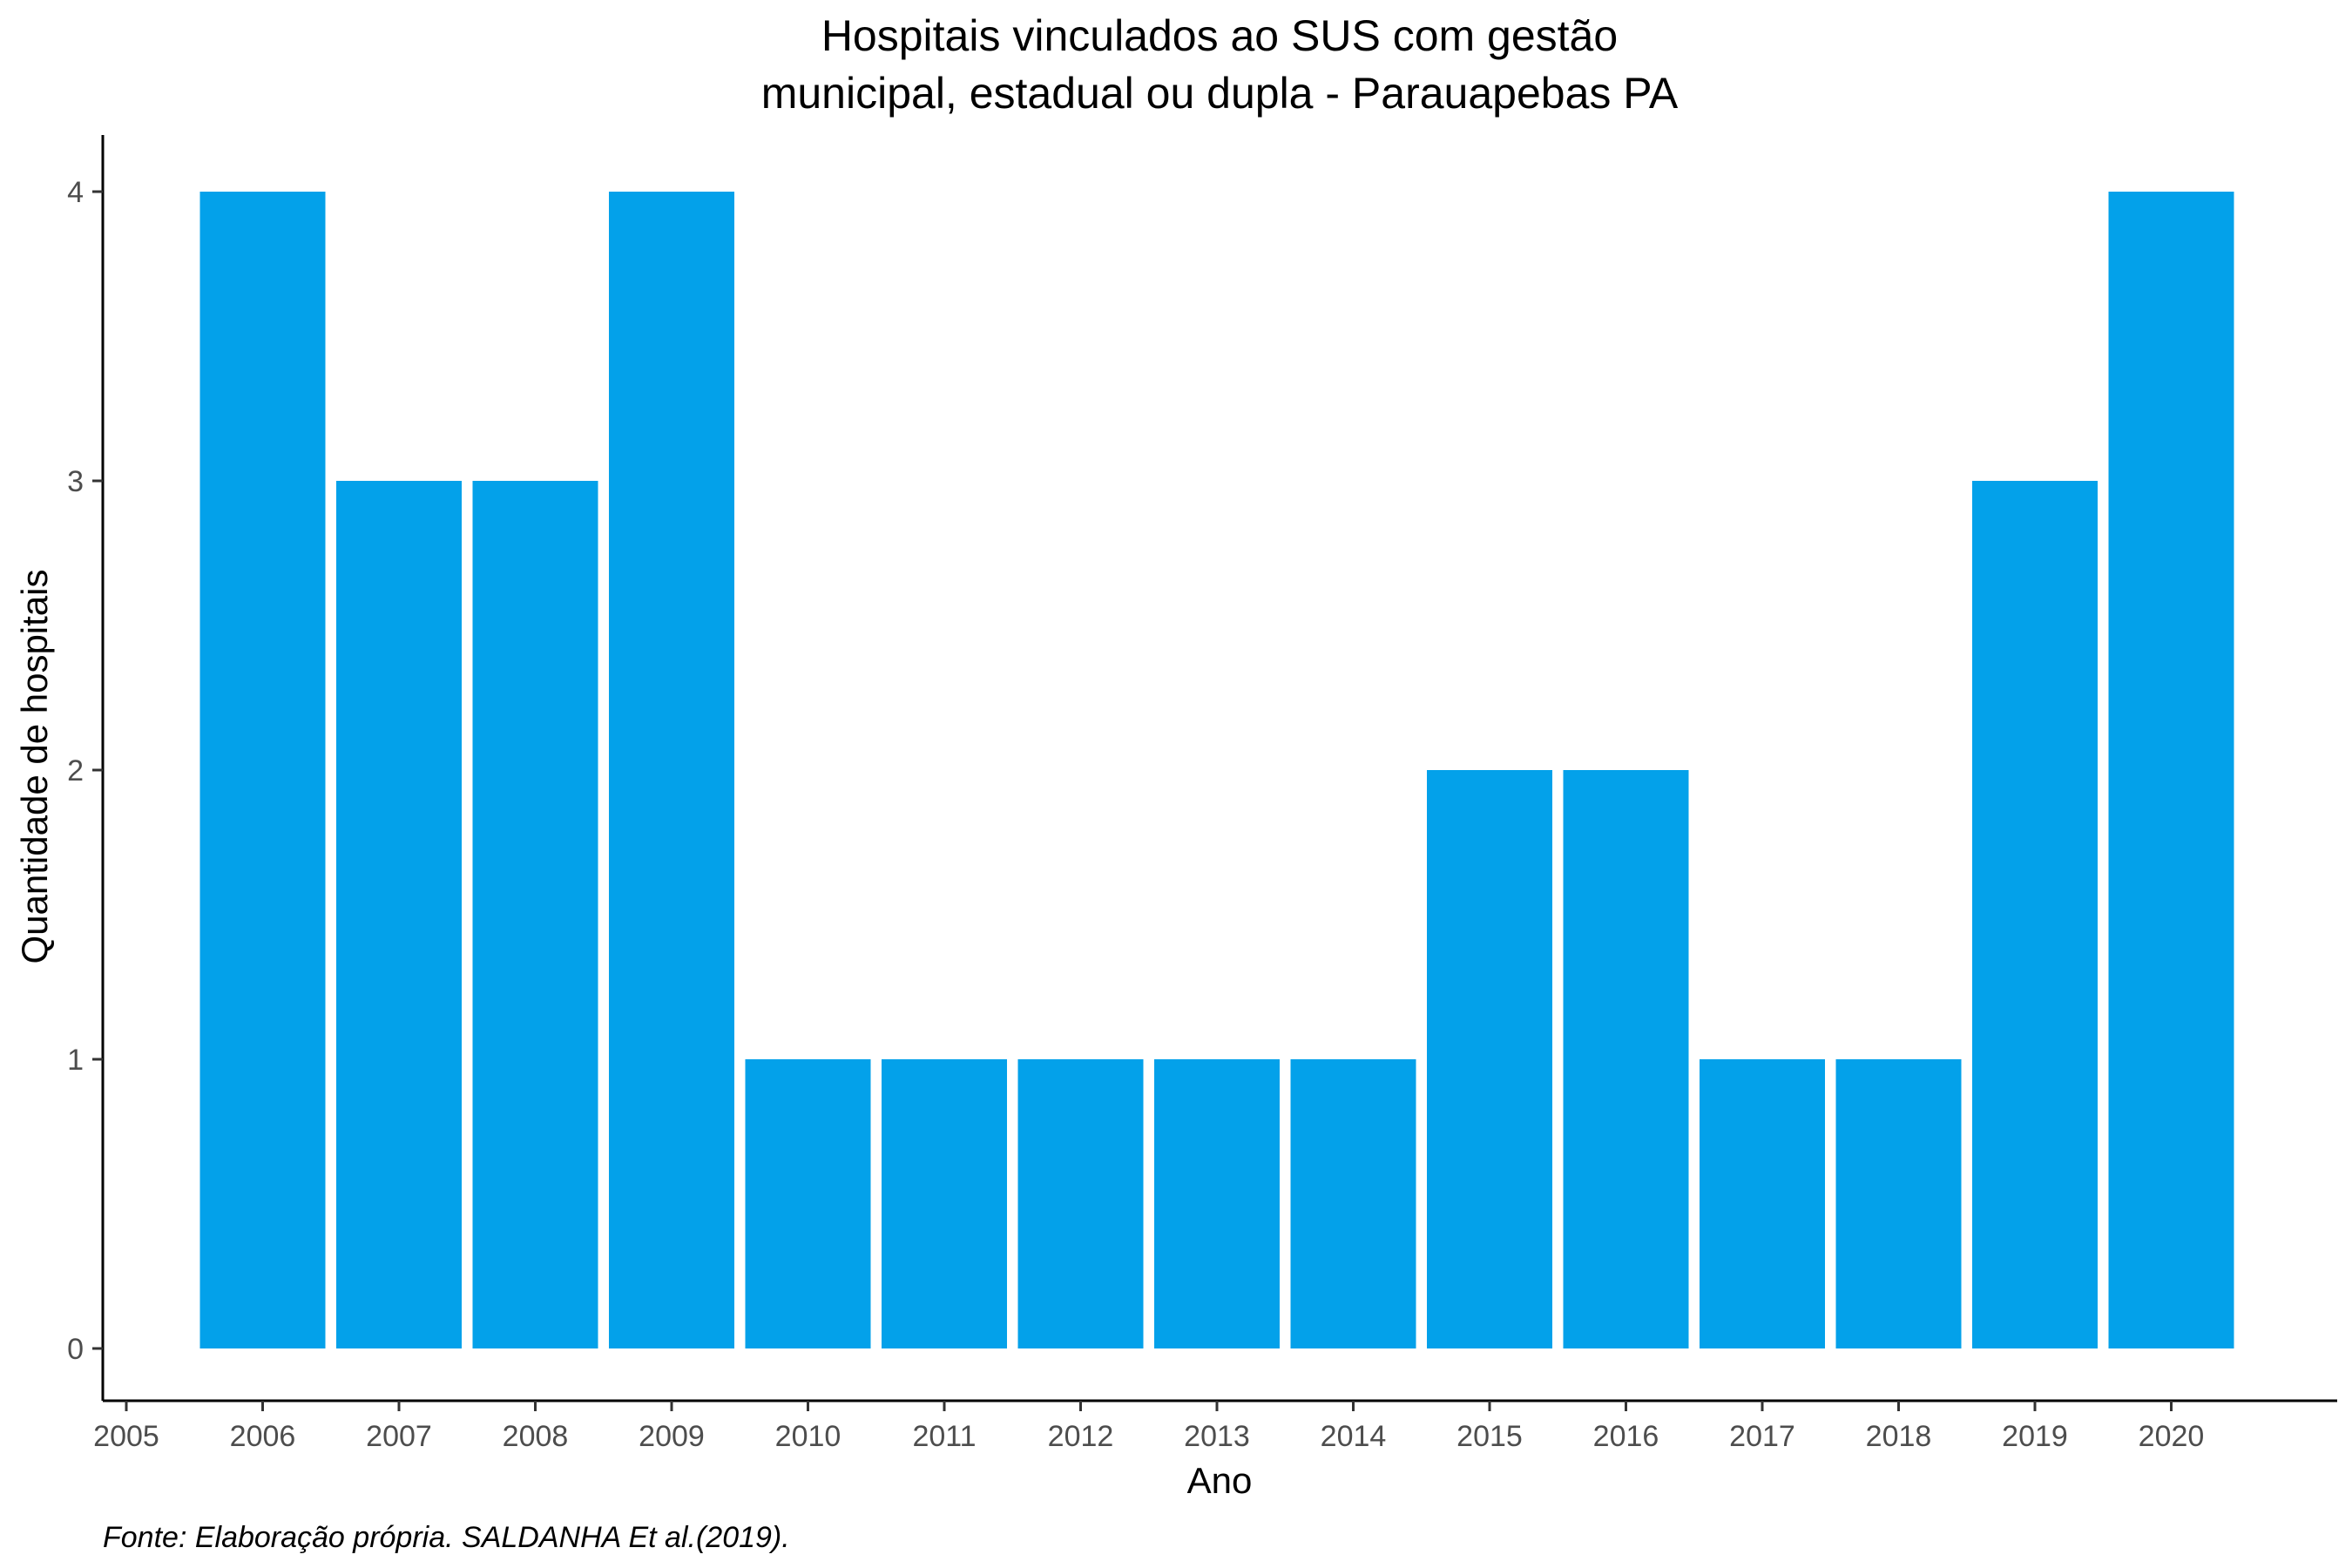  What do you see at coordinates (1353, 1203) in the screenshot?
I see `bar-2014` at bounding box center [1353, 1203].